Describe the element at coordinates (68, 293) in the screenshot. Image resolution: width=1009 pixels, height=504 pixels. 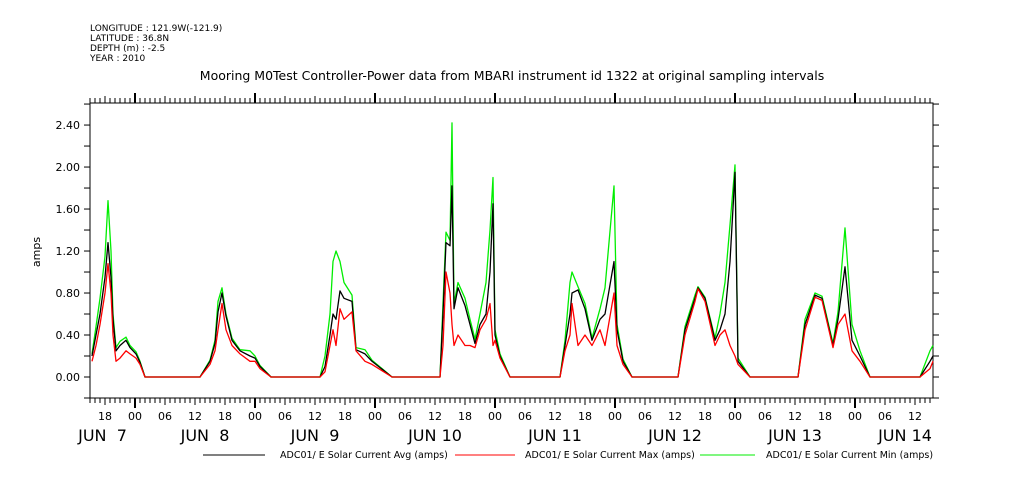
I see `y-tick-label: 0.80` at that location.